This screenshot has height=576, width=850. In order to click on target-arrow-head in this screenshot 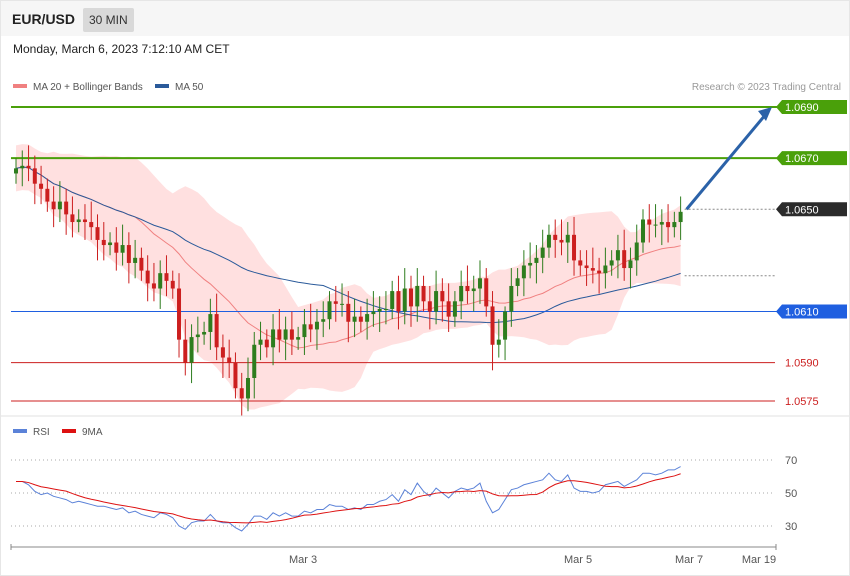, I will do `click(765, 114)`.